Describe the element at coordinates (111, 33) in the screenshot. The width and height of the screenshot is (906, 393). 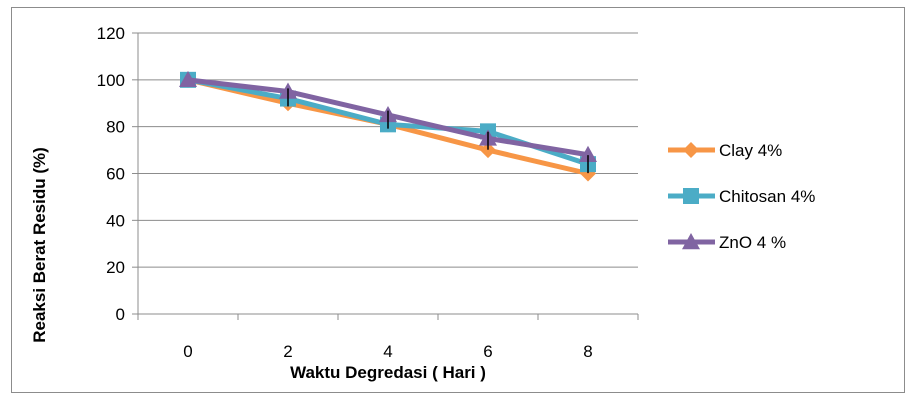
I see `y-tick-label: 120` at that location.